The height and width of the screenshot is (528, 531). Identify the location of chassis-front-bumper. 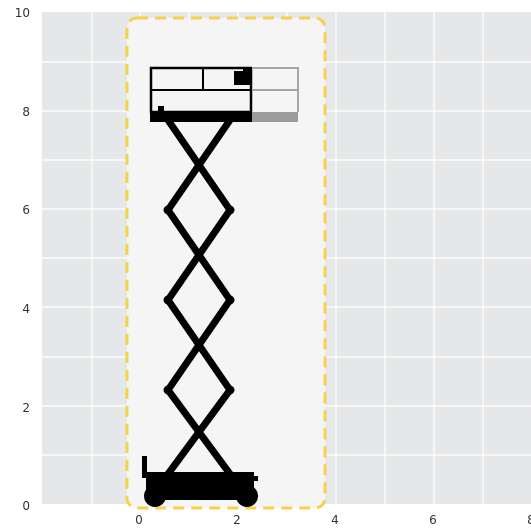
(253, 478).